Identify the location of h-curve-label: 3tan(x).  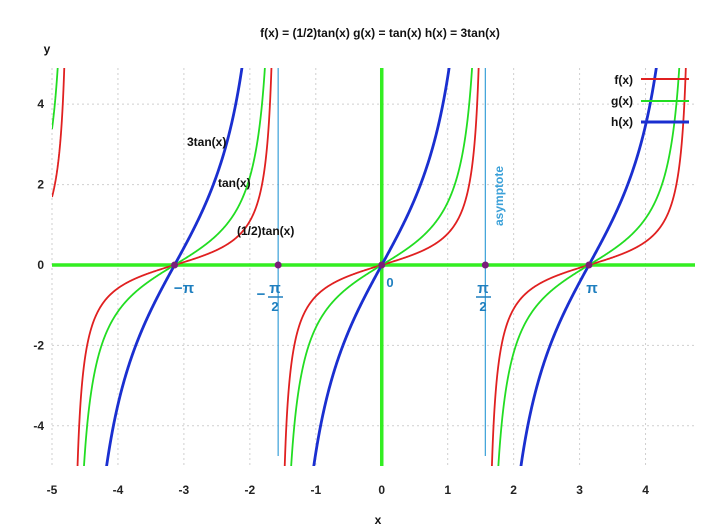
(206, 142).